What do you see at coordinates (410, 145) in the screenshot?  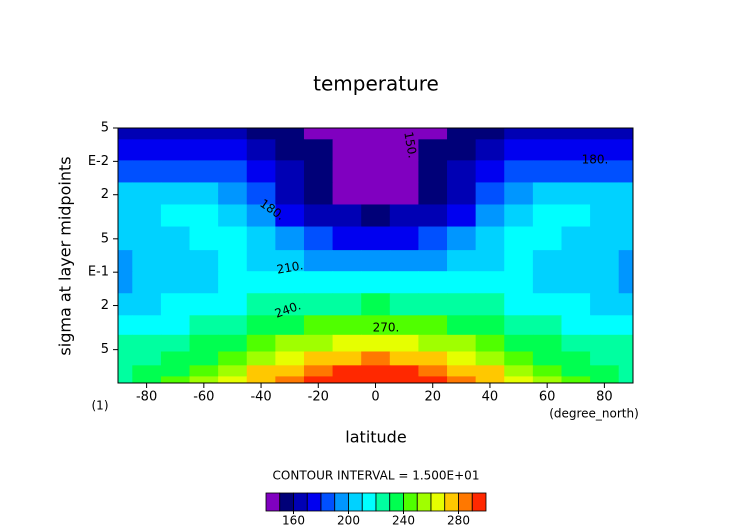 I see `contour-label: 150.` at bounding box center [410, 145].